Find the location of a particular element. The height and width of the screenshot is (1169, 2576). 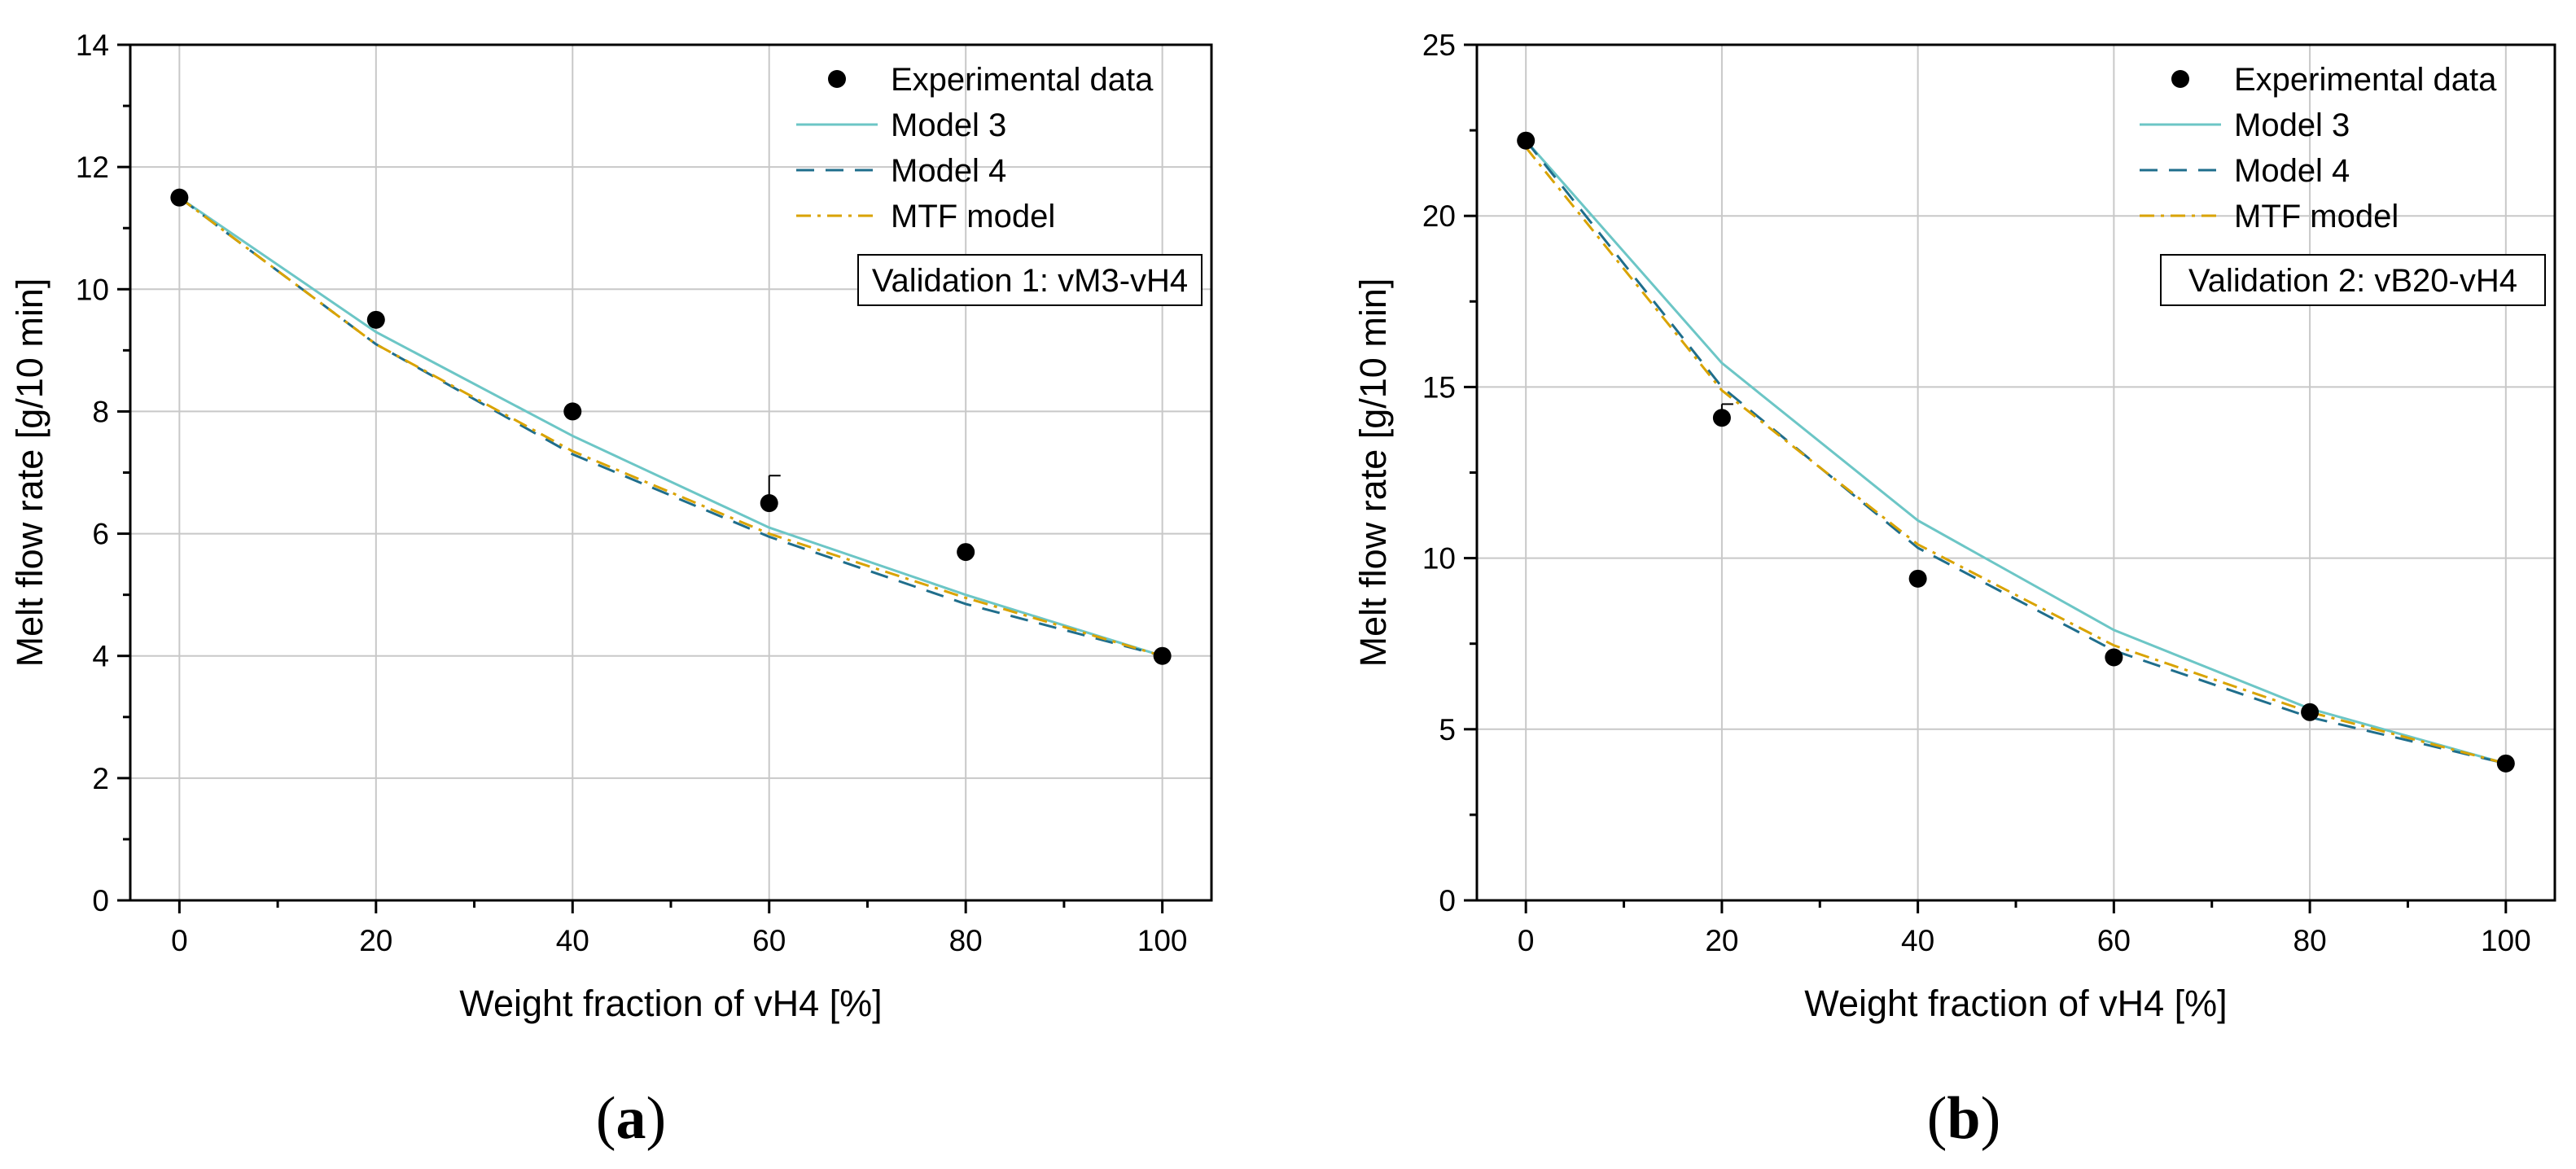

annotation-text-a: Validation 1: vM3-vH4 is located at coordinates (1030, 281).